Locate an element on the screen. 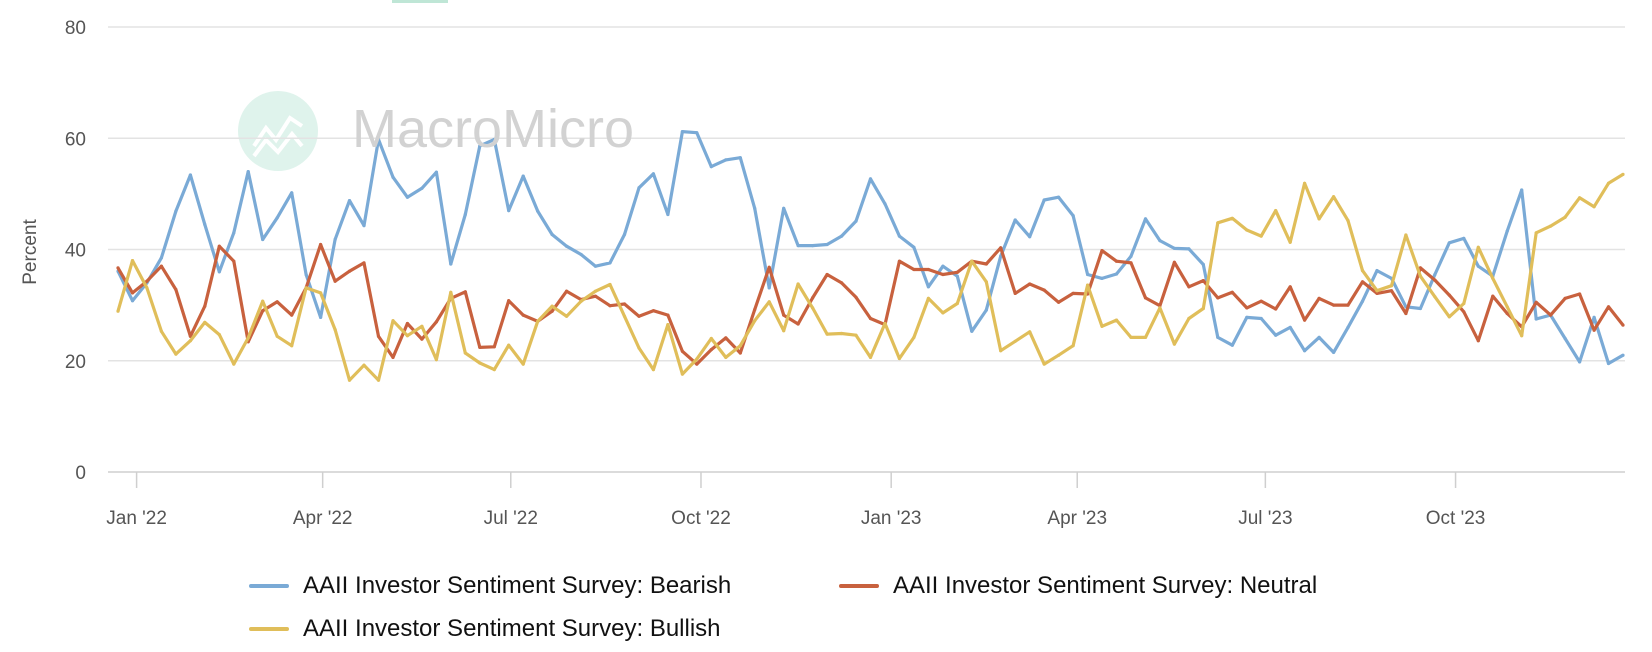 Image resolution: width=1652 pixels, height=652 pixels. legend-item-bearish: AAII Investor Sentiment Survey: Bearish is located at coordinates (490, 586).